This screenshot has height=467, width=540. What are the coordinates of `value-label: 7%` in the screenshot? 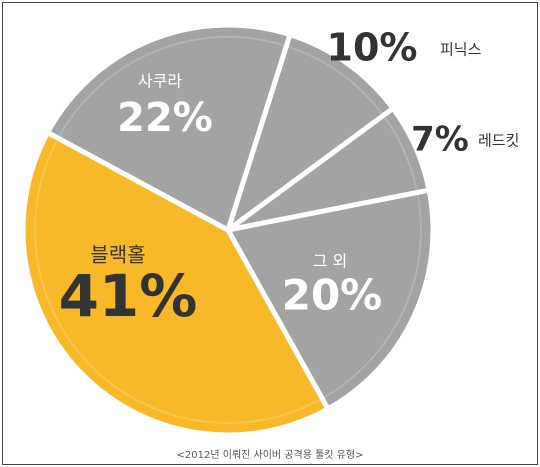 It's located at (440, 140).